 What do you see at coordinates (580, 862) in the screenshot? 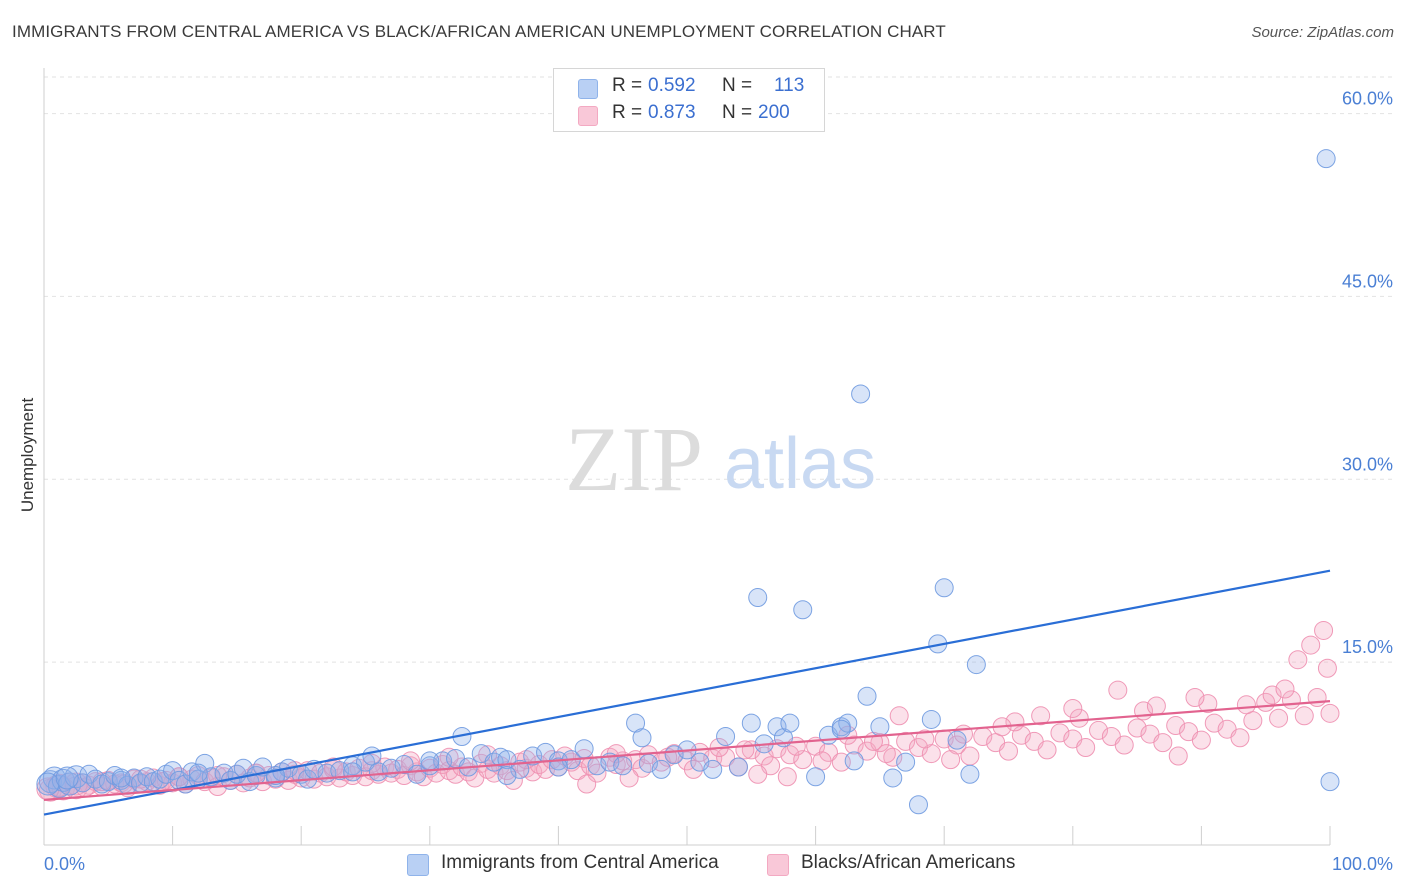
I see `legend-label: Immigrants from Central America` at bounding box center [580, 862].